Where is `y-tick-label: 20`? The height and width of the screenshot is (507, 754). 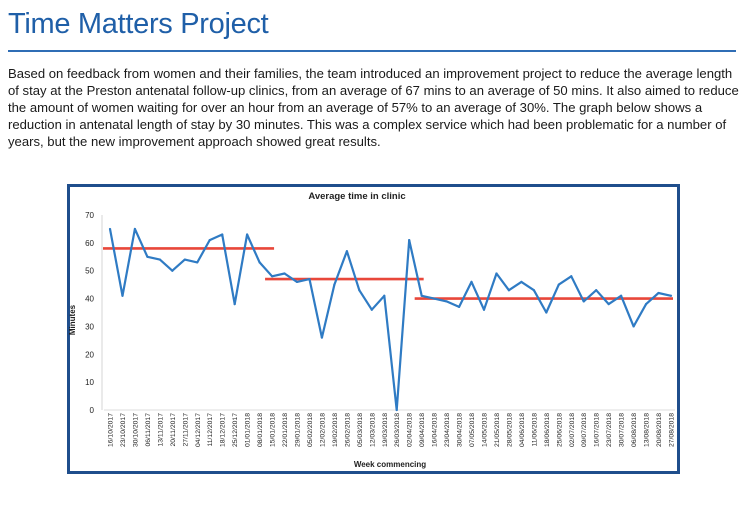
y-tick-label: 20 is located at coordinates (89, 354).